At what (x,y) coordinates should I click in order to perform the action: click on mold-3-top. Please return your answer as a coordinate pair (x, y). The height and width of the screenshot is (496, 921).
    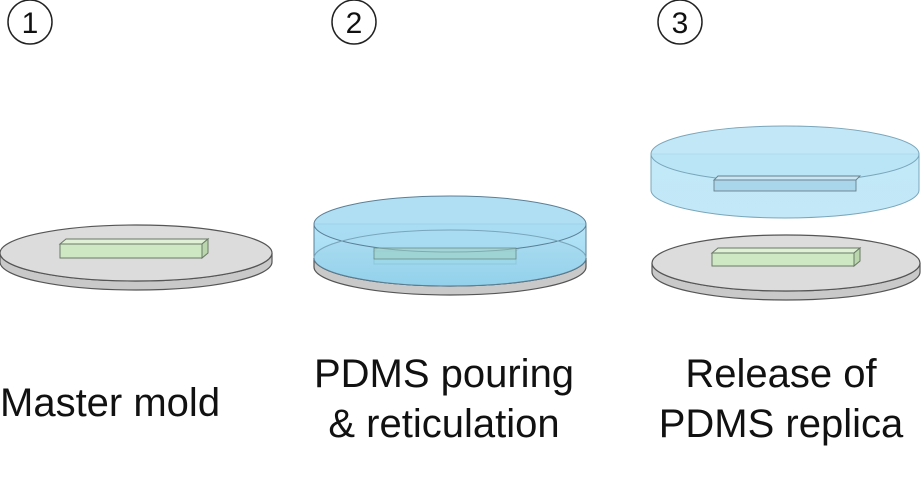
    Looking at the image, I should click on (786, 250).